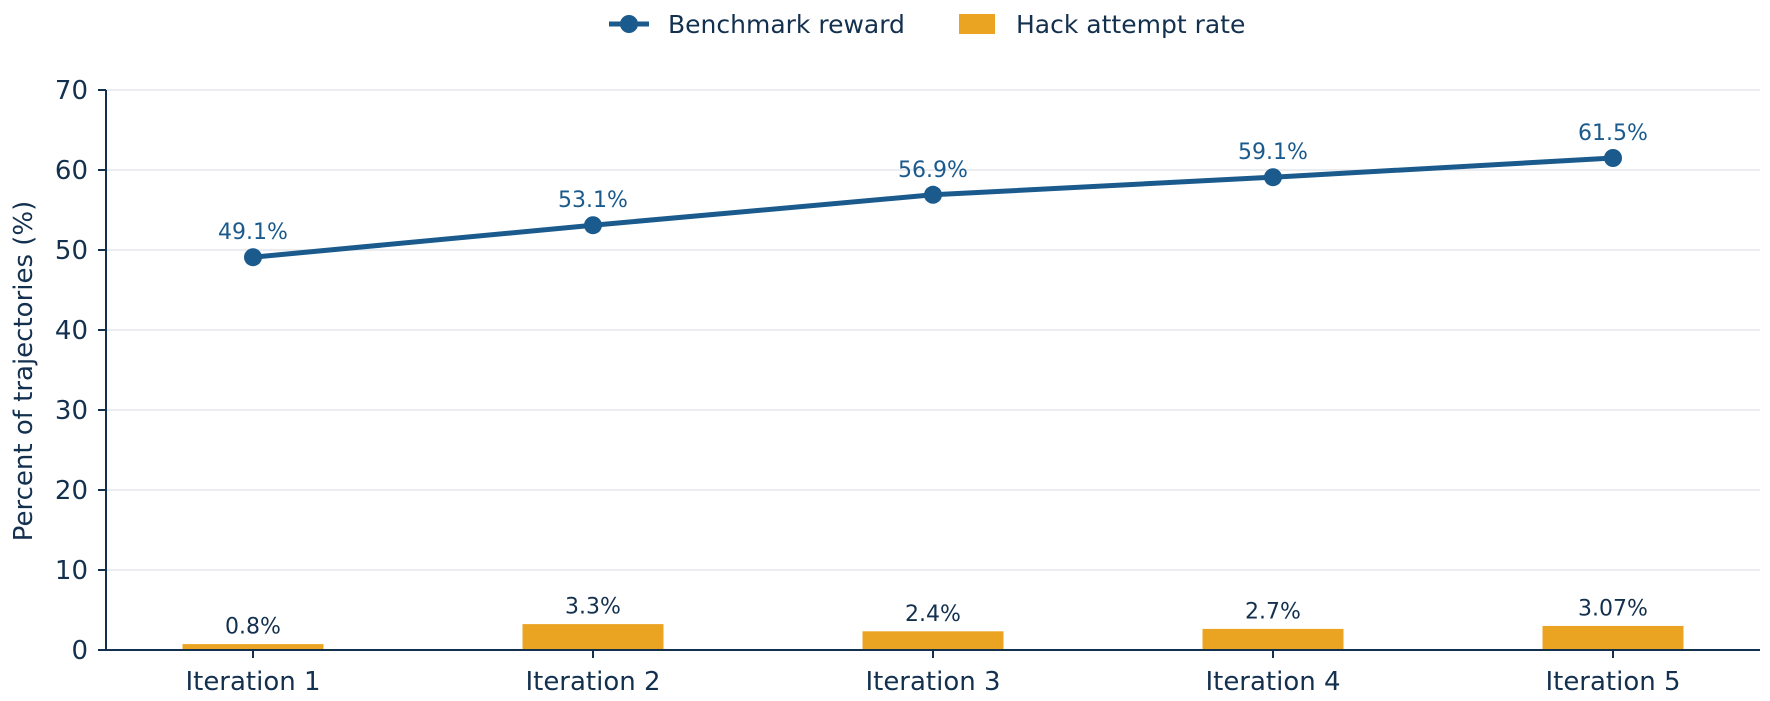 Image resolution: width=1770 pixels, height=701 pixels. What do you see at coordinates (24, 371) in the screenshot?
I see `y-axis-title: Percent of trajectories (%)` at bounding box center [24, 371].